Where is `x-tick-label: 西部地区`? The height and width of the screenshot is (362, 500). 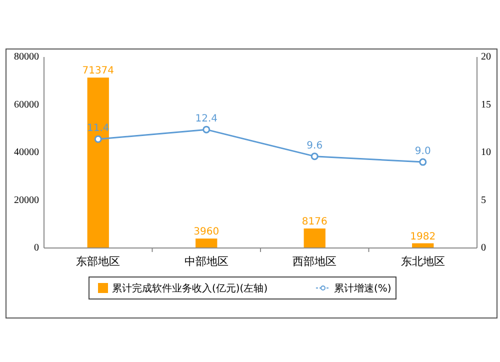
x-tick-label: 西部地区 is located at coordinates (314, 261).